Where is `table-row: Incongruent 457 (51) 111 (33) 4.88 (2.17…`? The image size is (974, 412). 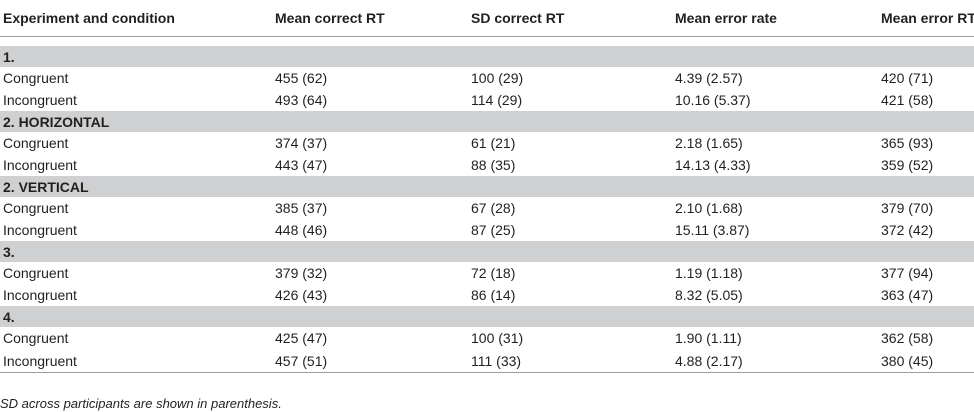 table-row: Incongruent 457 (51) 111 (33) 4.88 (2.17… is located at coordinates (487, 361).